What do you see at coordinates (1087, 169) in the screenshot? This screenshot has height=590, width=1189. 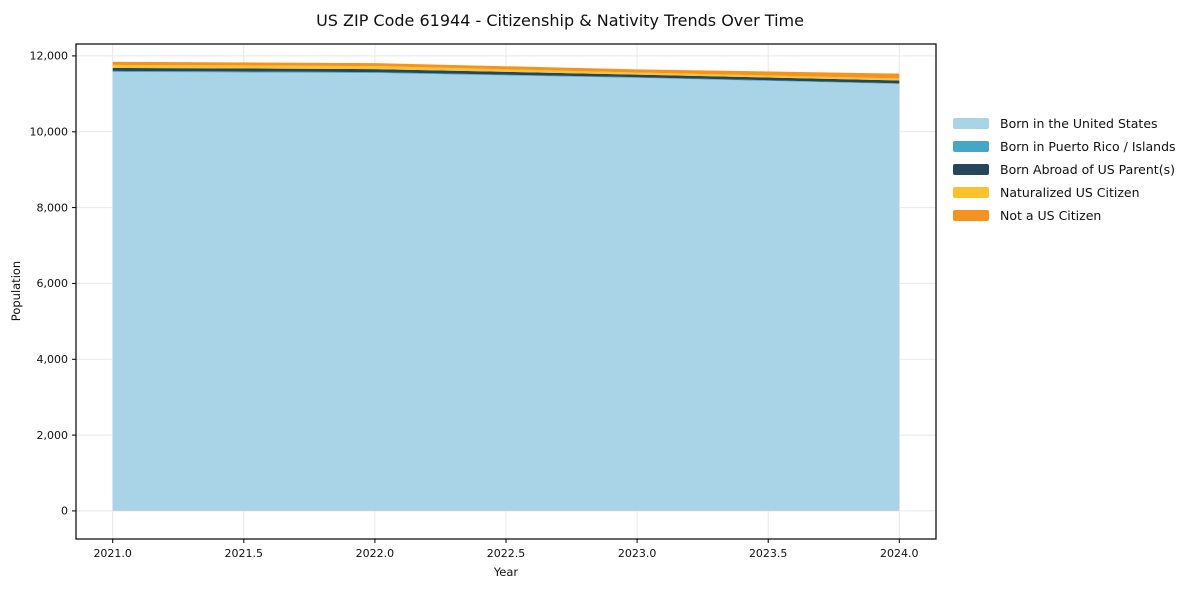 I see `legend-label: Born Abroad of US Parent(s)` at bounding box center [1087, 169].